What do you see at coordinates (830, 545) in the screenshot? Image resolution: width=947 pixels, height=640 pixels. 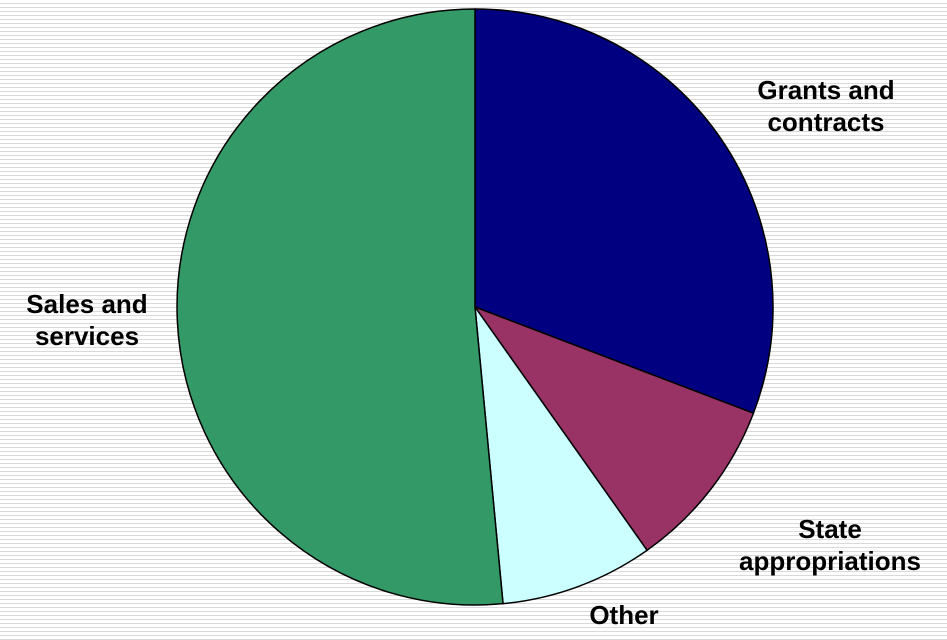 I see `slice-label-state-appropriations: State appropriations` at bounding box center [830, 545].